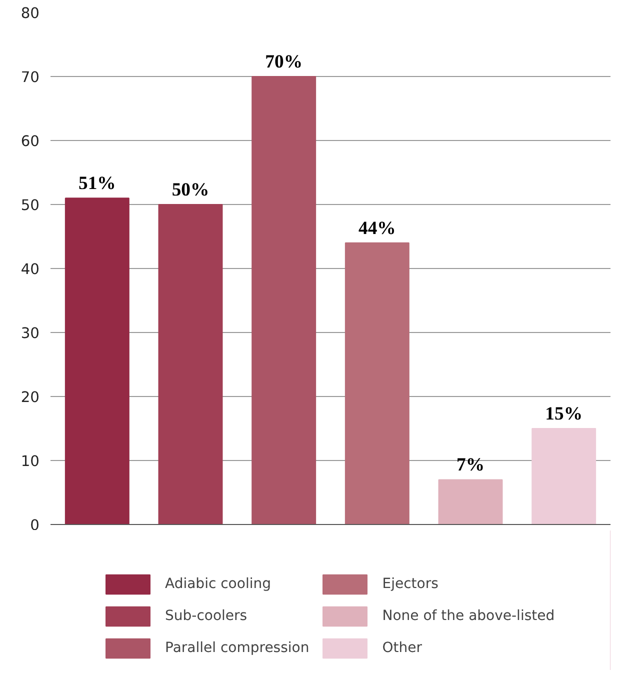  What do you see at coordinates (30, 77) in the screenshot?
I see `y-tick-label: 70` at bounding box center [30, 77].